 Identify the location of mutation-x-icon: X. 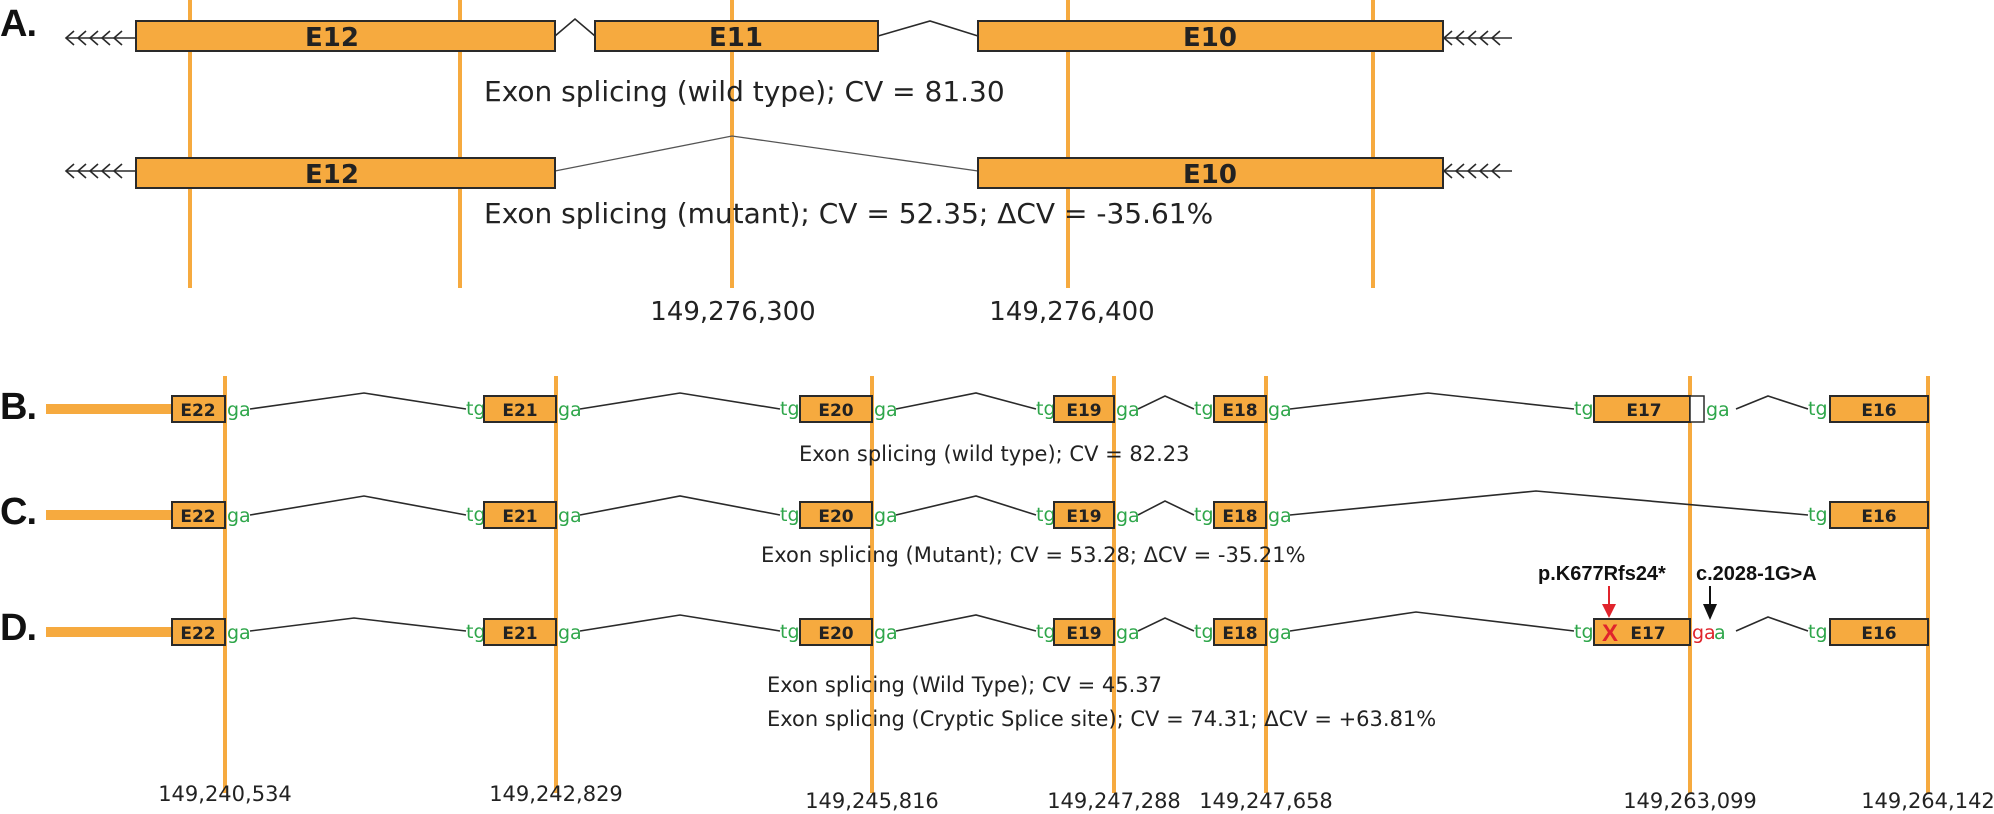
(1610, 633).